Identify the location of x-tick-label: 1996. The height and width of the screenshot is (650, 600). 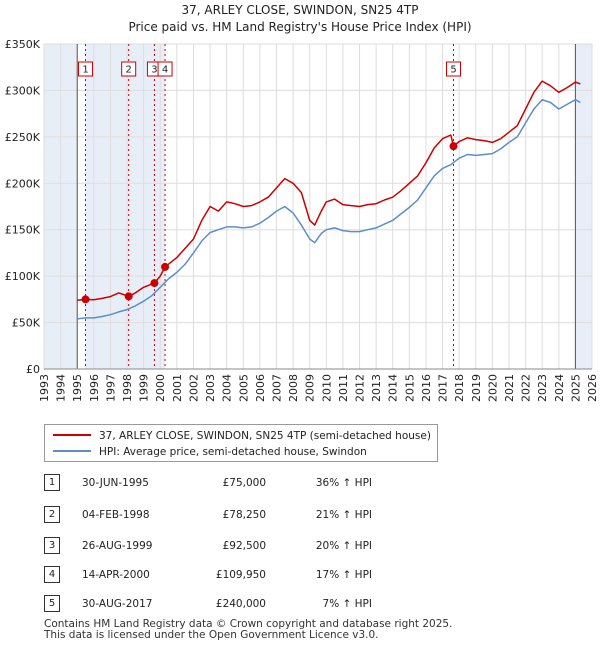
(94, 388).